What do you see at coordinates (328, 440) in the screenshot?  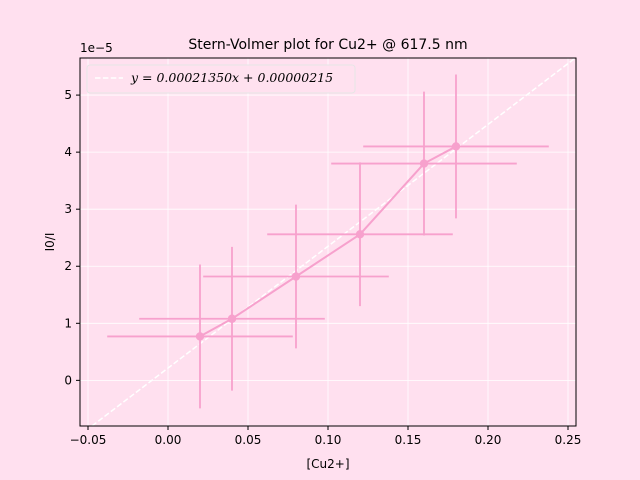 I see `x-tick-label: 0.10` at bounding box center [328, 440].